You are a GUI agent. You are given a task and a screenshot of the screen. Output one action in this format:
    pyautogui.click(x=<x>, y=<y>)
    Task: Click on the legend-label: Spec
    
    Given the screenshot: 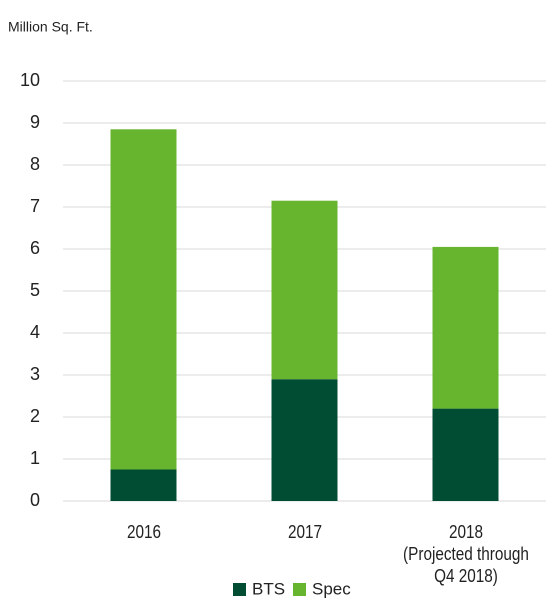 What is the action you would take?
    pyautogui.click(x=331, y=588)
    